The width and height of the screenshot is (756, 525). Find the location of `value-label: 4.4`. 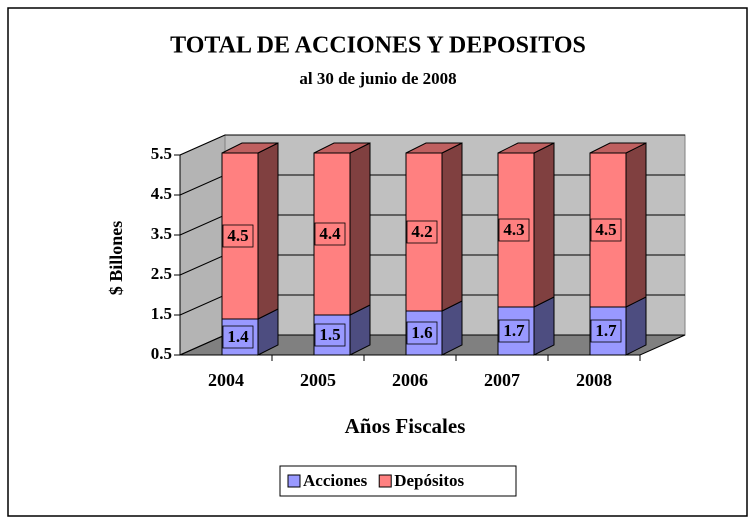

value-label: 4.4 is located at coordinates (330, 233).